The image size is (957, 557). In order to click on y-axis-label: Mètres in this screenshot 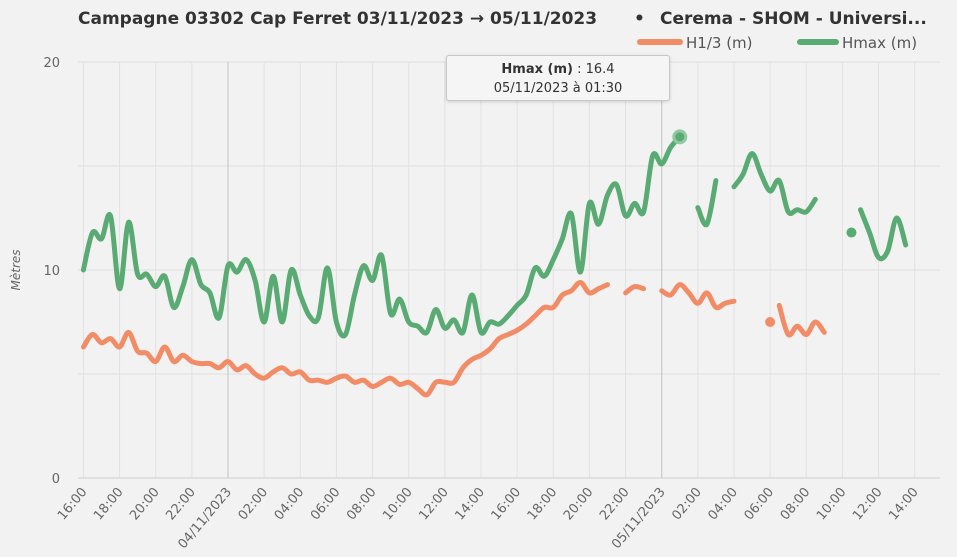, I will do `click(16, 269)`.